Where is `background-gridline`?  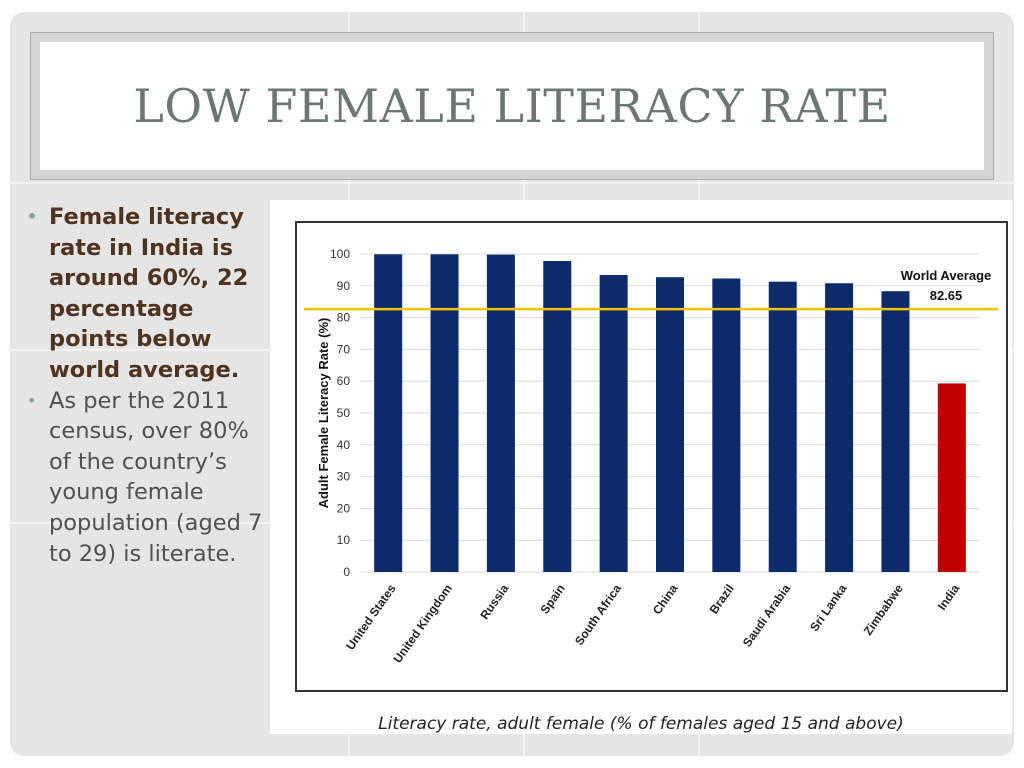
background-gridline is located at coordinates (512, 183).